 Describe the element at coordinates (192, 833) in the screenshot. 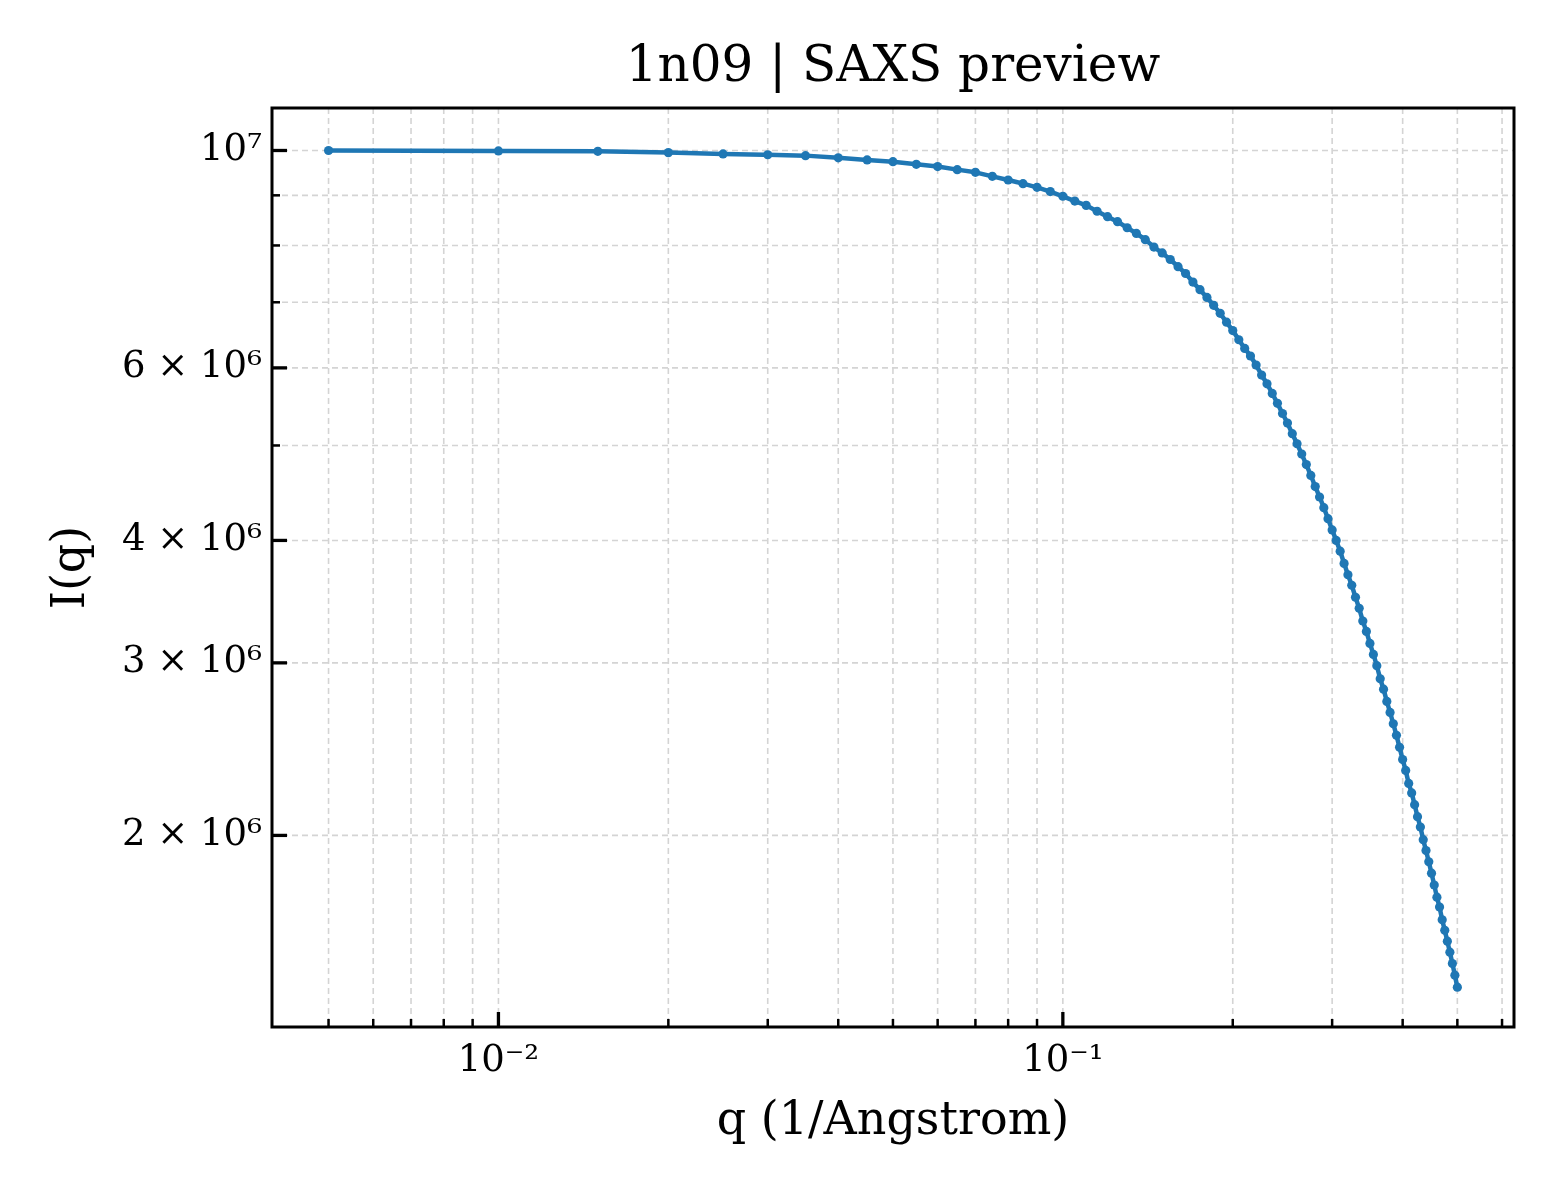

I see `y-tick-label: 2 × 10⁶` at that location.